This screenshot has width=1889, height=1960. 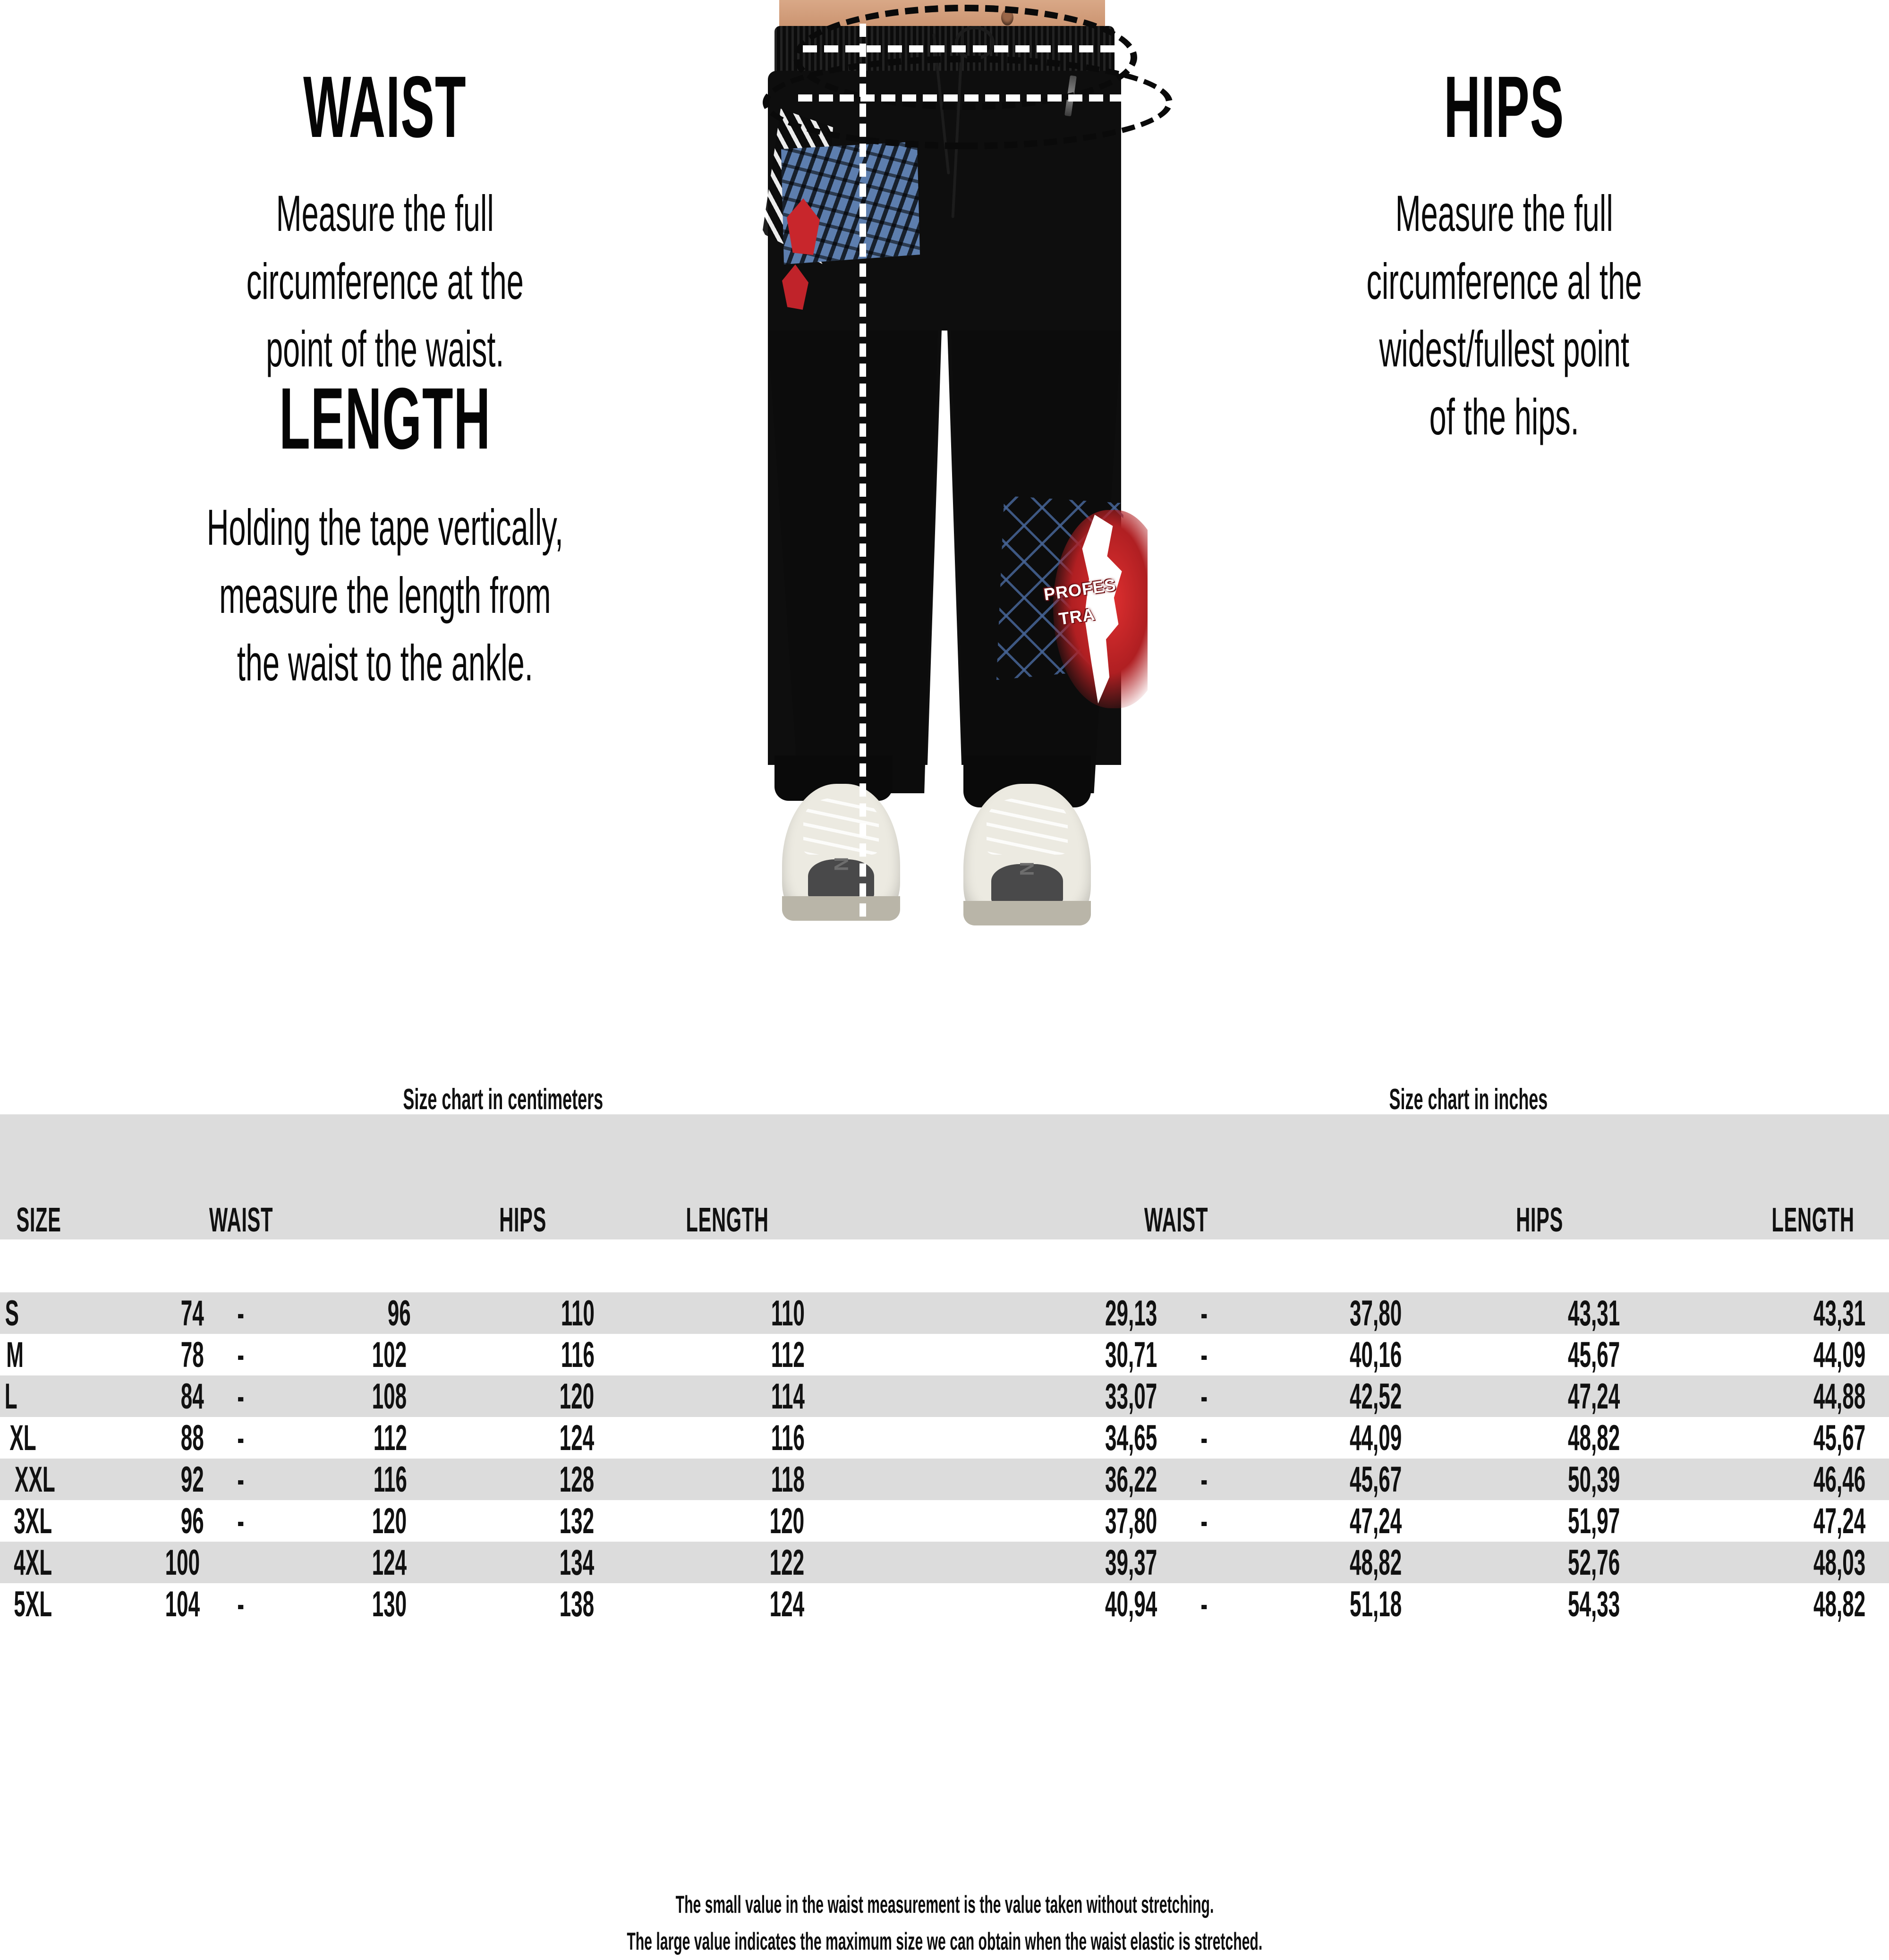 What do you see at coordinates (1027, 868) in the screenshot?
I see `sneaker-logo-right: N` at bounding box center [1027, 868].